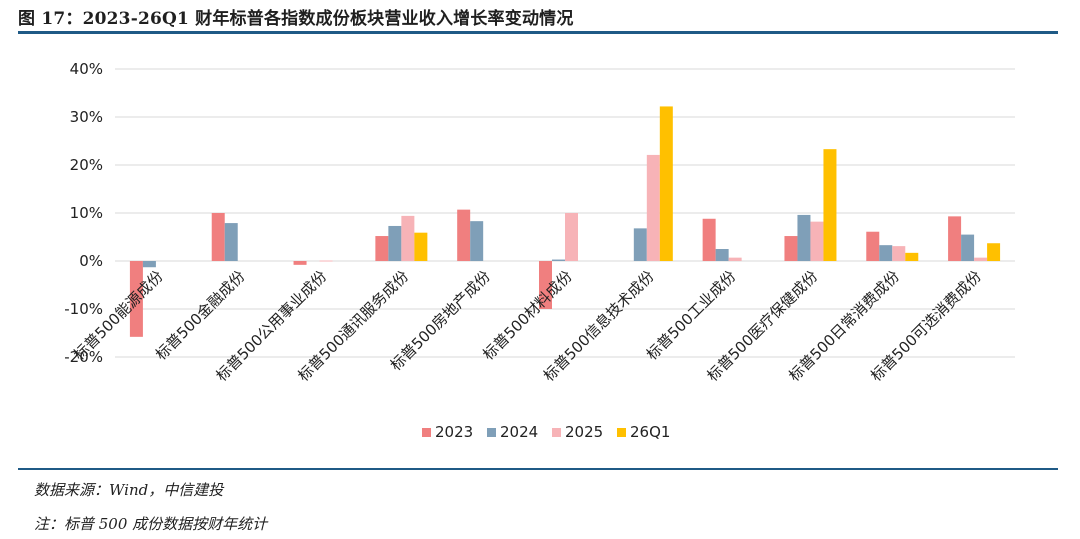  Describe the element at coordinates (86, 165) in the screenshot. I see `y-tick-label: 20%` at that location.